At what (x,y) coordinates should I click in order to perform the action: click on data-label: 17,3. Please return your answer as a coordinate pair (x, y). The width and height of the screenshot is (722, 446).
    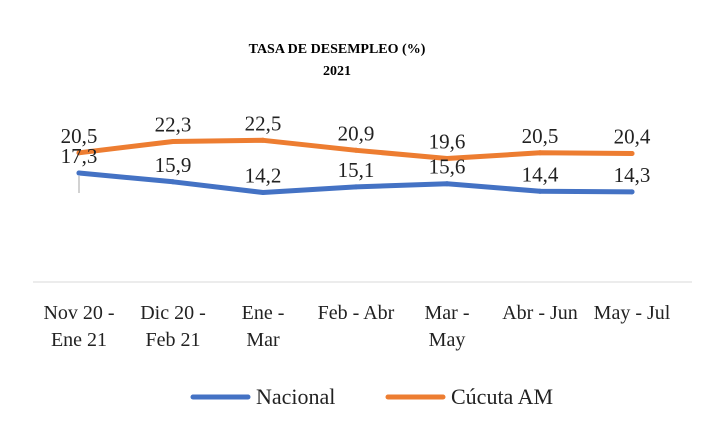
    Looking at the image, I should click on (79, 156).